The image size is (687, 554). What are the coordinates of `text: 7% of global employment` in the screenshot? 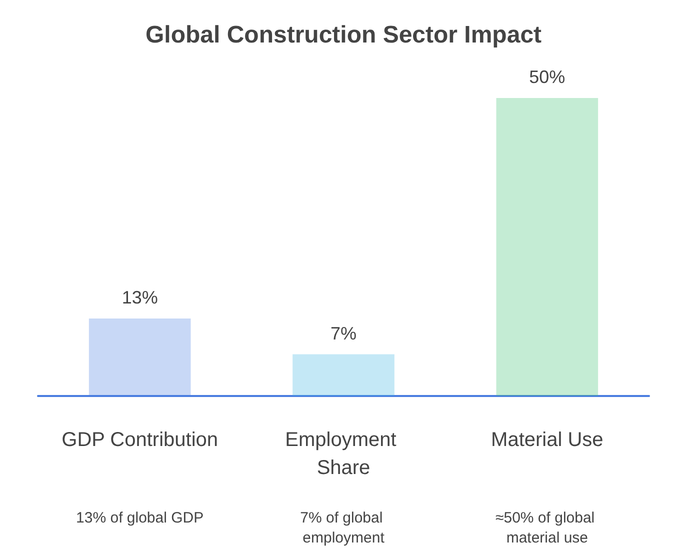 It's located at (343, 528).